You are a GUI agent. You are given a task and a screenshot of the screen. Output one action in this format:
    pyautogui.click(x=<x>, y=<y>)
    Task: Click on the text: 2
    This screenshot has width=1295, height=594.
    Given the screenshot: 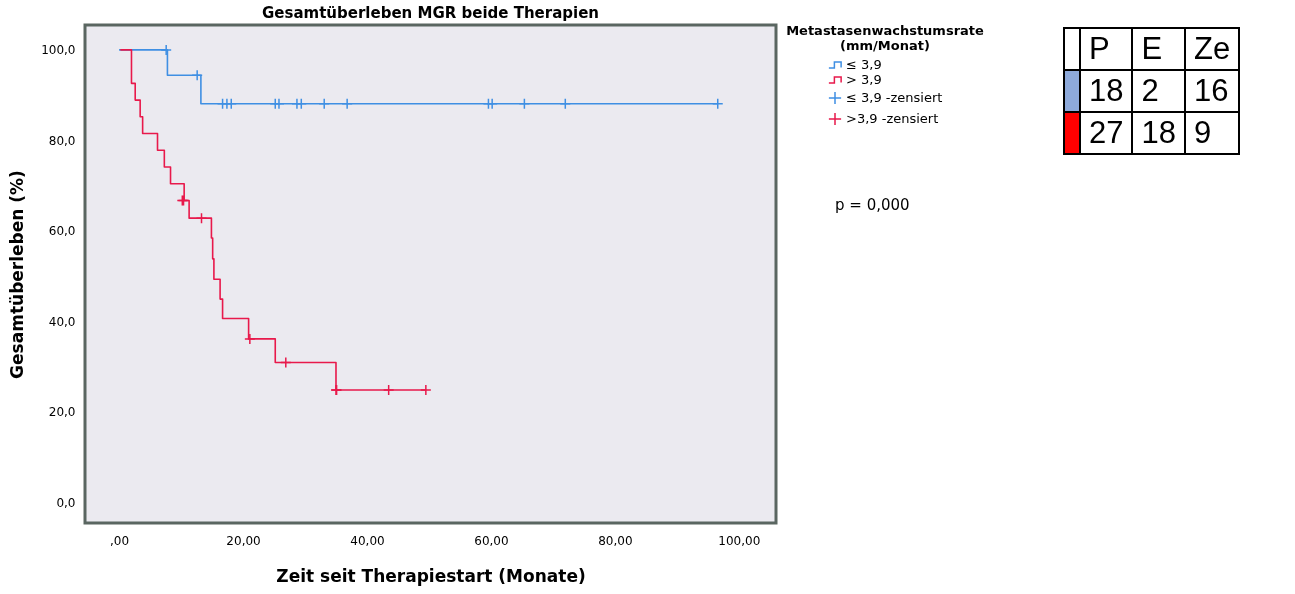 What is the action you would take?
    pyautogui.click(x=1158, y=91)
    